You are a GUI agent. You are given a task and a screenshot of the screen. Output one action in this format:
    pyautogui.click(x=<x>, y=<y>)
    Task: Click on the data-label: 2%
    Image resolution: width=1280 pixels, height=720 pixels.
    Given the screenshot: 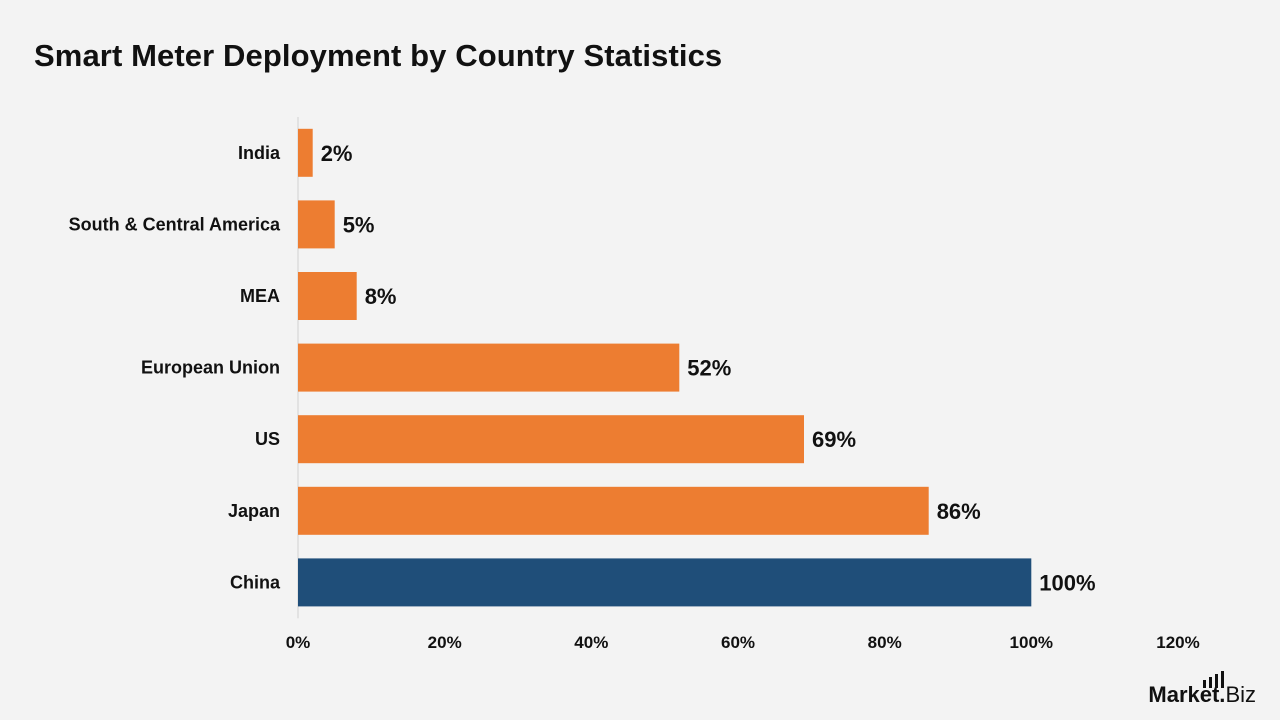 What is the action you would take?
    pyautogui.click(x=337, y=153)
    